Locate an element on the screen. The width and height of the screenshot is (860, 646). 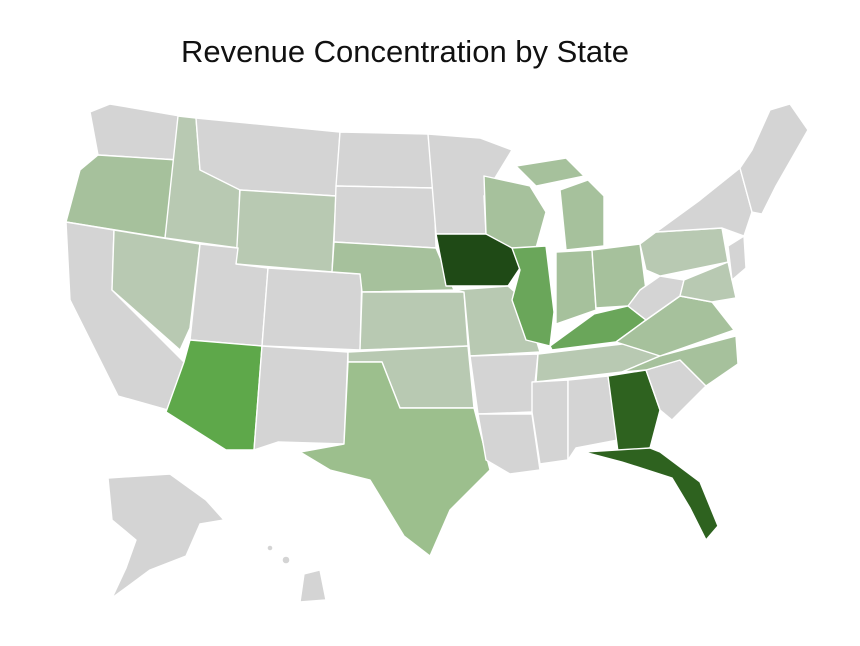
state-south-dakota is located at coordinates (385, 217).